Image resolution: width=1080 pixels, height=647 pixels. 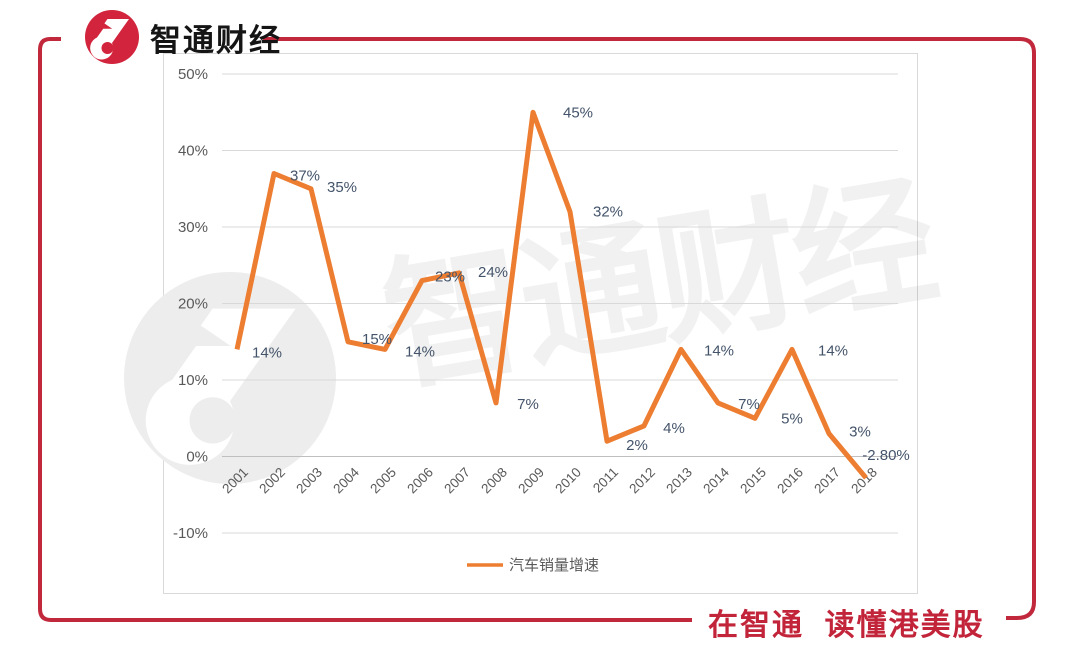 I want to click on data-label: 15%, so click(x=377, y=339).